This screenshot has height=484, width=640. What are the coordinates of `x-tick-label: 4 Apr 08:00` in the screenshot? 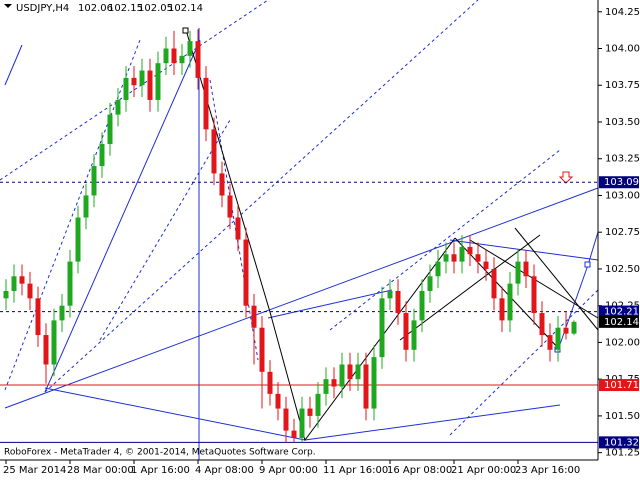 It's located at (224, 470).